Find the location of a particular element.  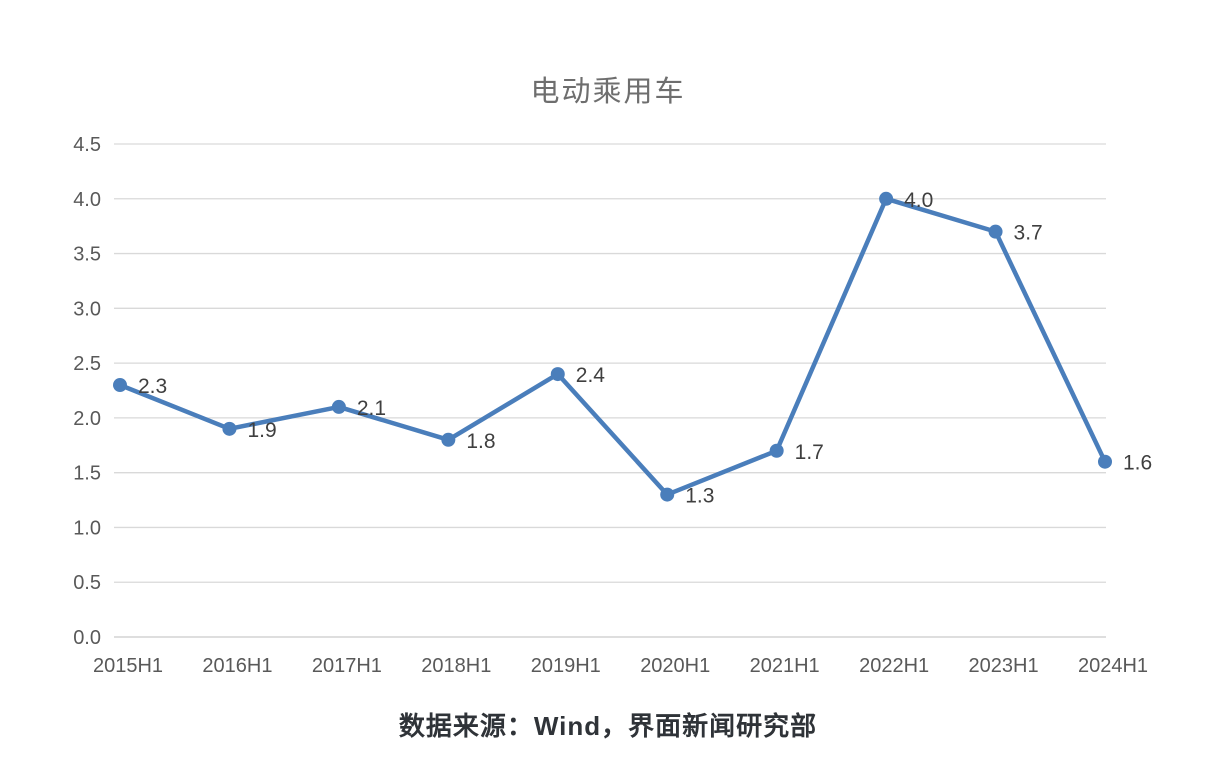

y-tick-label: 3.0 is located at coordinates (87, 309).